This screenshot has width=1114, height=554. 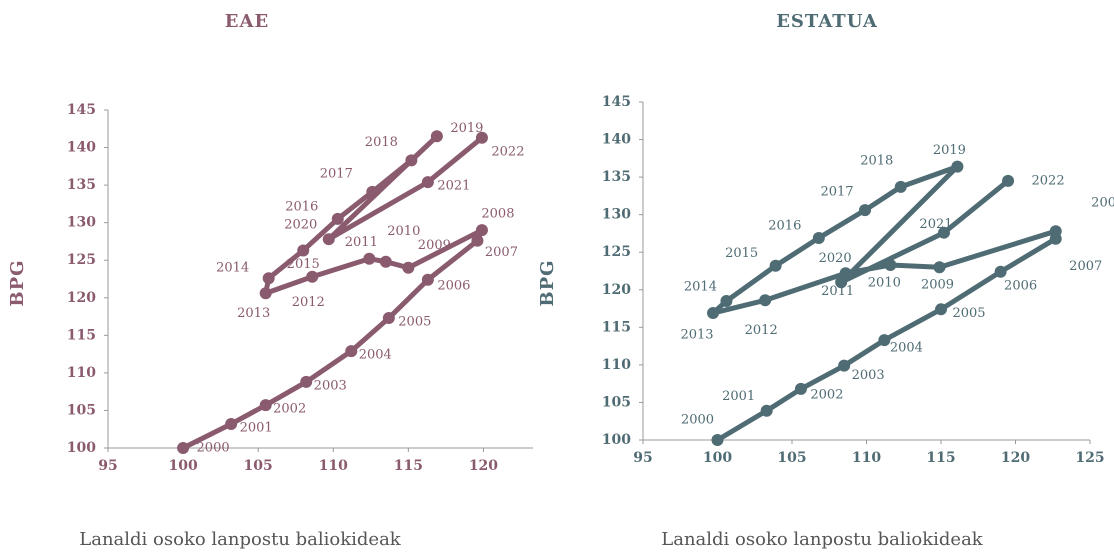 I want to click on point-label: 2021, so click(x=453, y=186).